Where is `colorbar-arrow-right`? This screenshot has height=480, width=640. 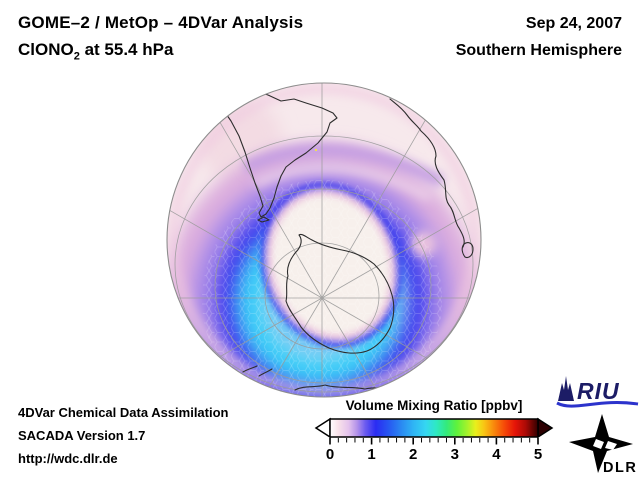 colorbar-arrow-right is located at coordinates (545, 428).